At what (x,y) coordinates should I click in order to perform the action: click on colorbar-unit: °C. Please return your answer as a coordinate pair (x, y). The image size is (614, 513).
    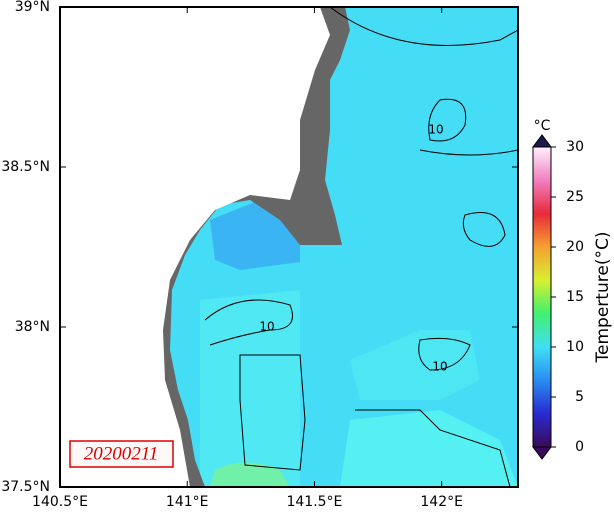
    Looking at the image, I should click on (542, 126).